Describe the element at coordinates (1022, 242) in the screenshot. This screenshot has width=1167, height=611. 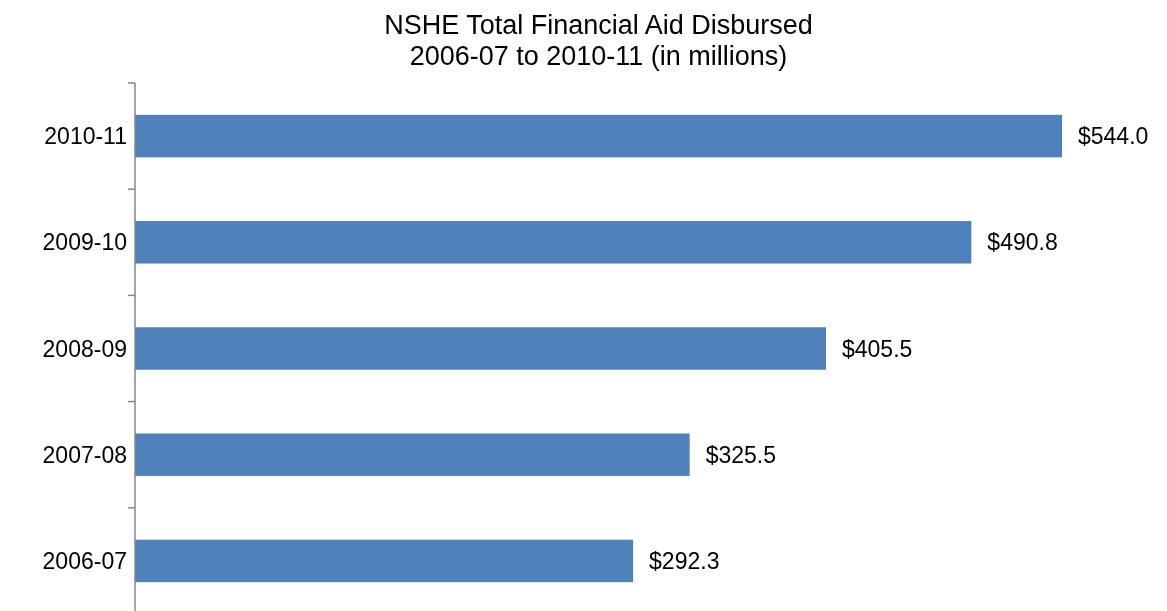
I see `data-label: $490.8` at that location.